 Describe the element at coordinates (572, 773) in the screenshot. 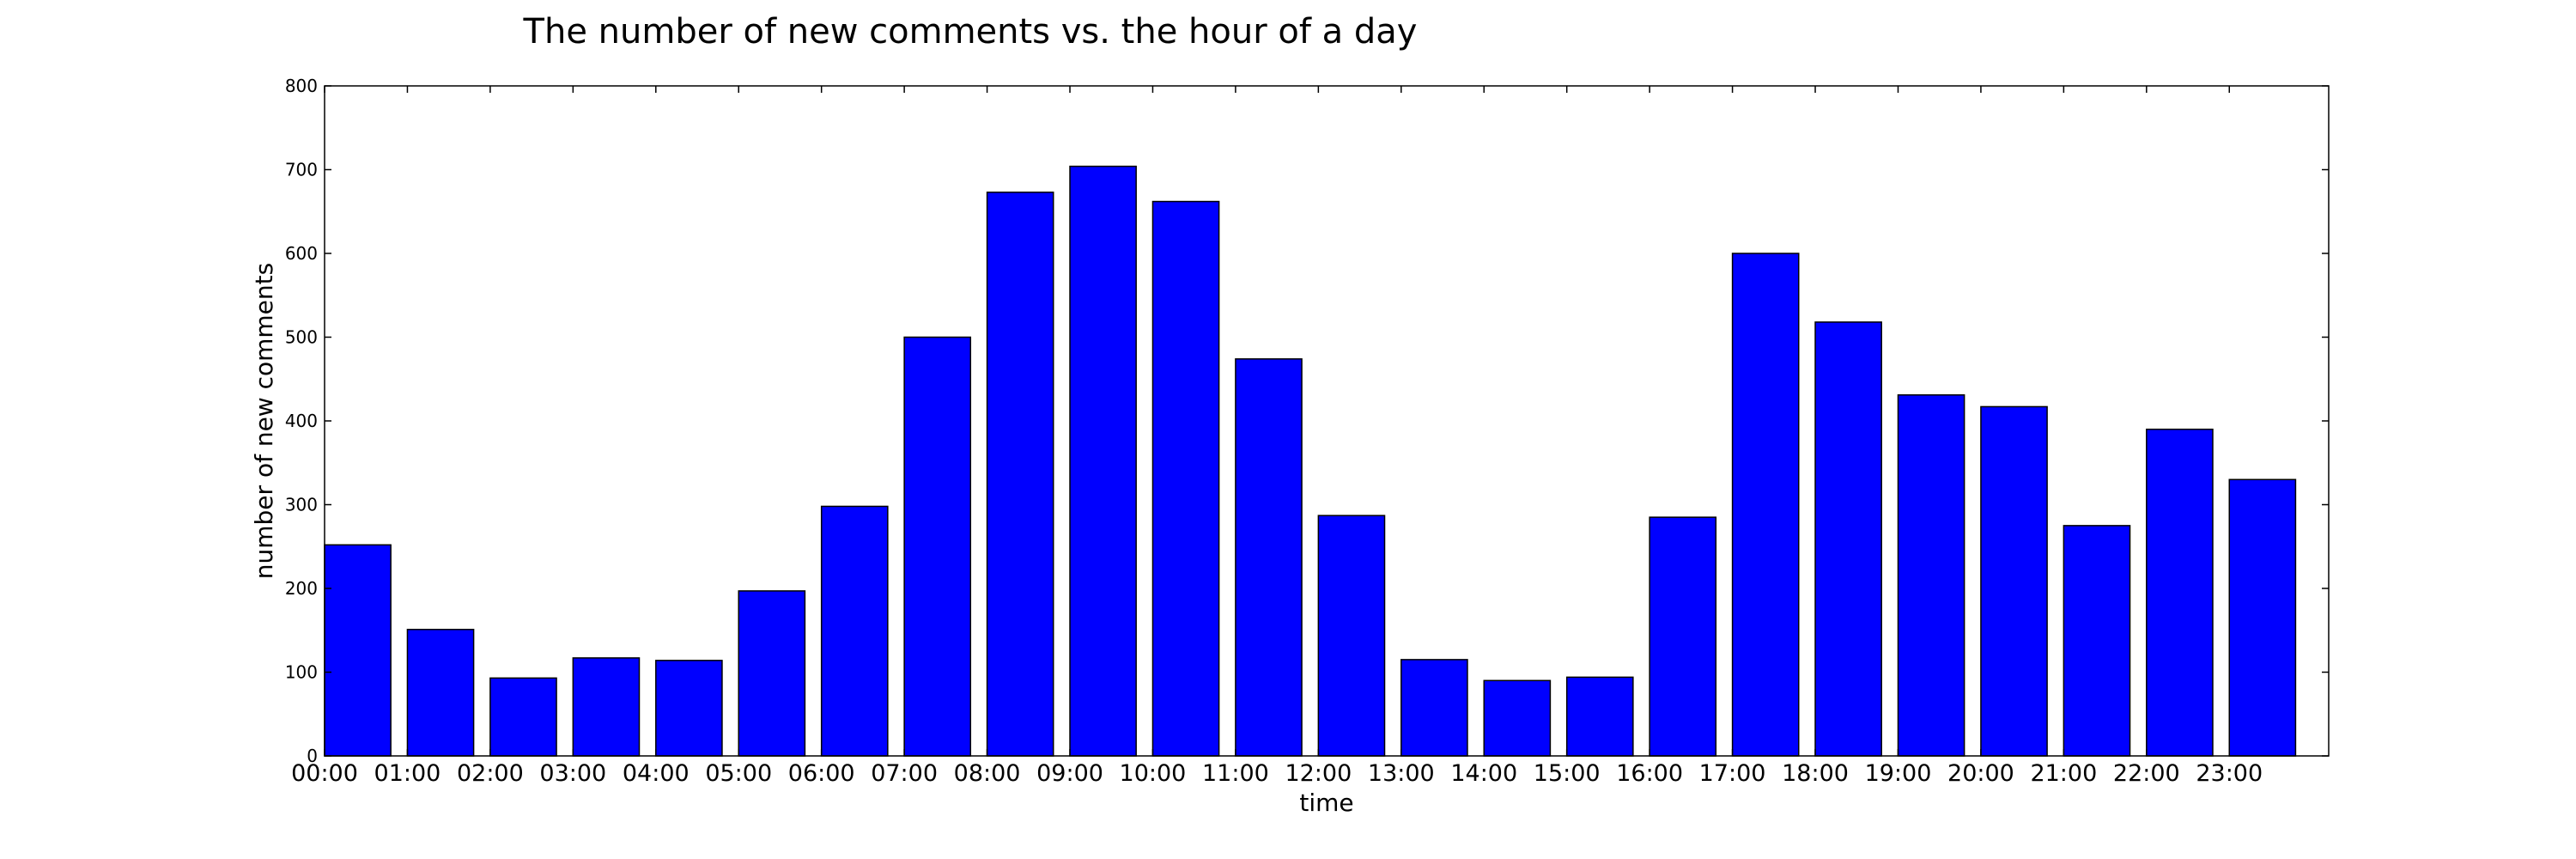

I see `x-tick-label: 03:00` at that location.